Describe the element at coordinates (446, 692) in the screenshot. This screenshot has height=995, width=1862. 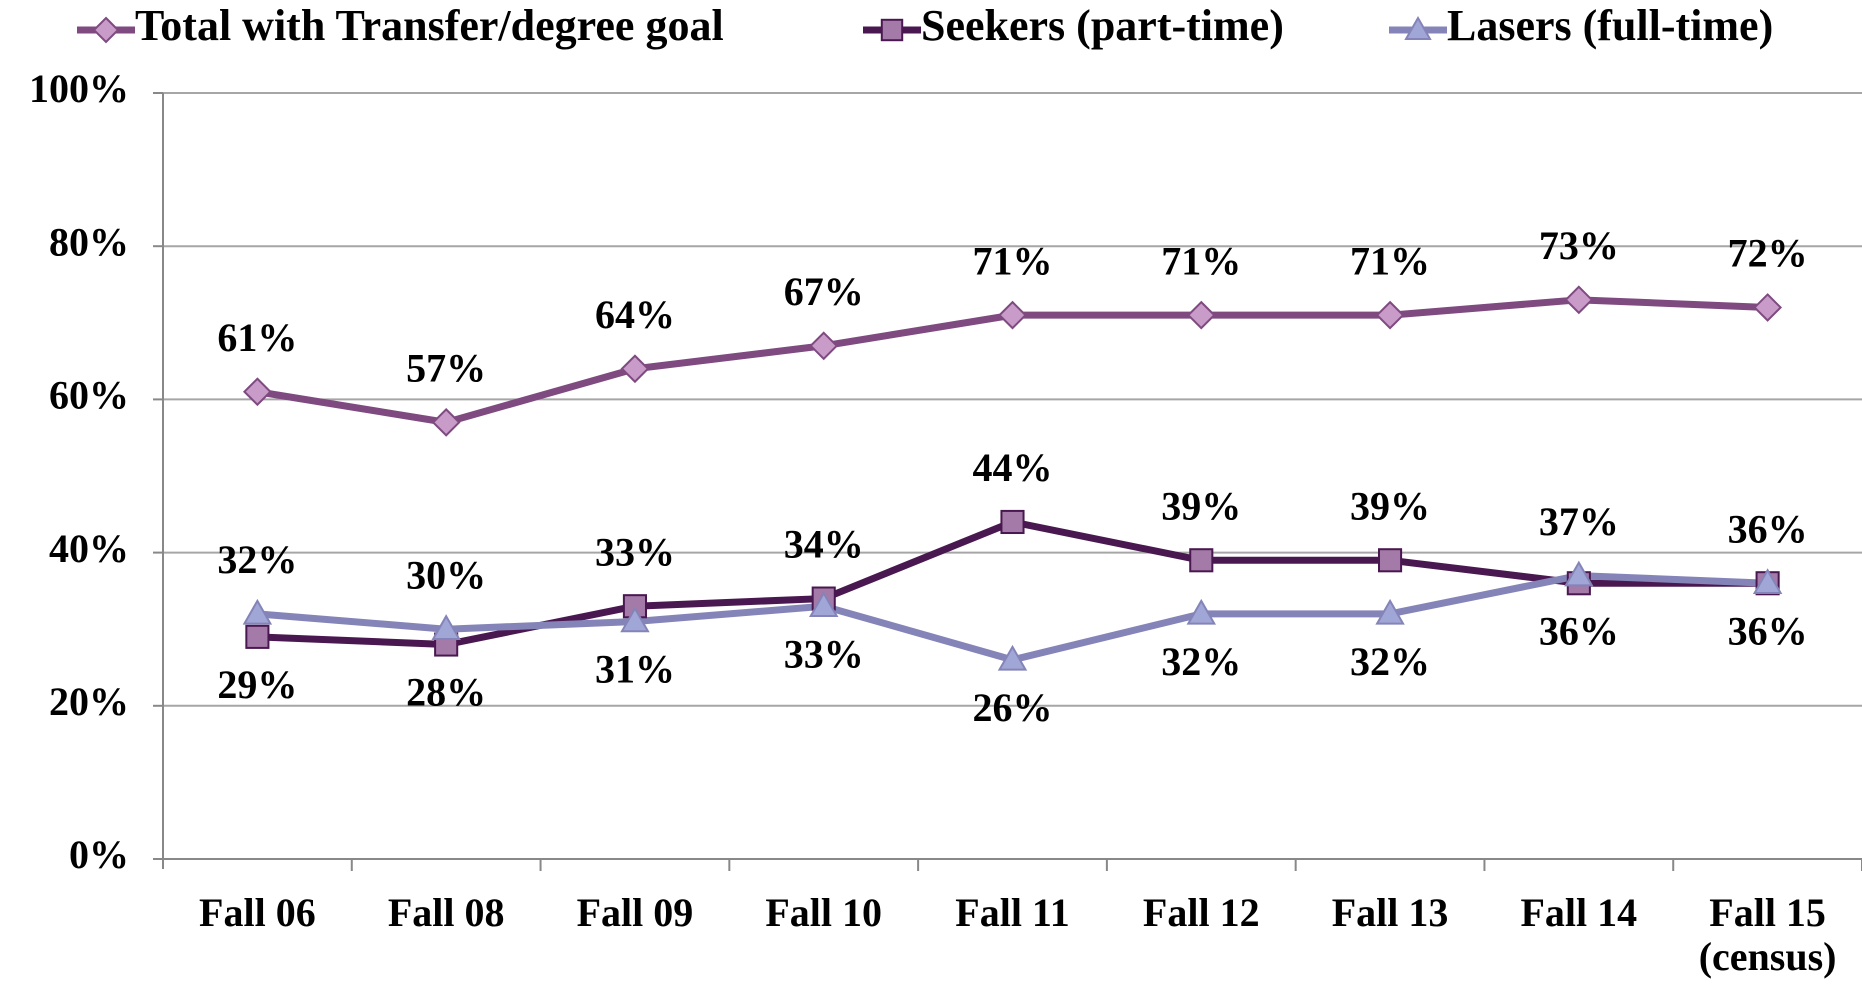
I see `data-label: 28%` at that location.